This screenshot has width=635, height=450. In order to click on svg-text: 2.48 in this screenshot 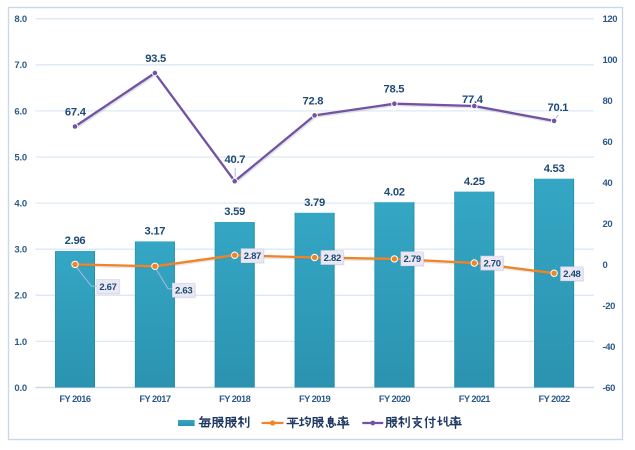, I will do `click(571, 274)`.